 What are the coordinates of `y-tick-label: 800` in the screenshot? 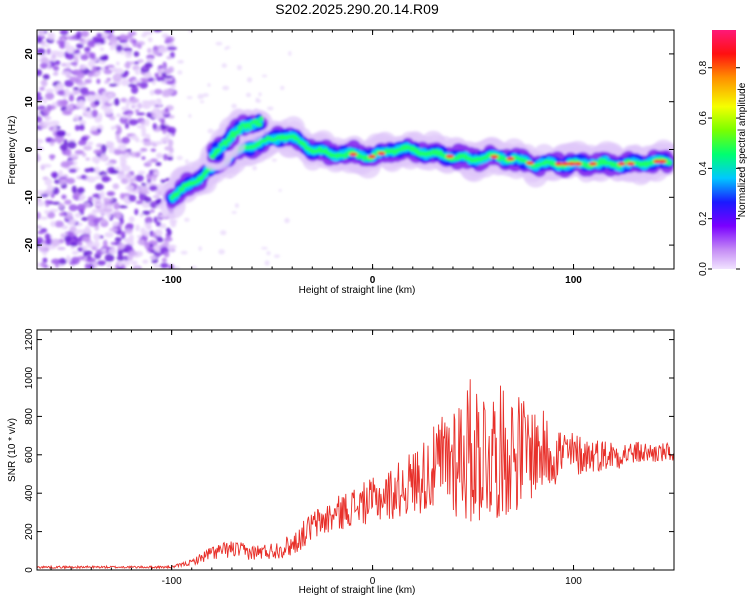 It's located at (29, 416).